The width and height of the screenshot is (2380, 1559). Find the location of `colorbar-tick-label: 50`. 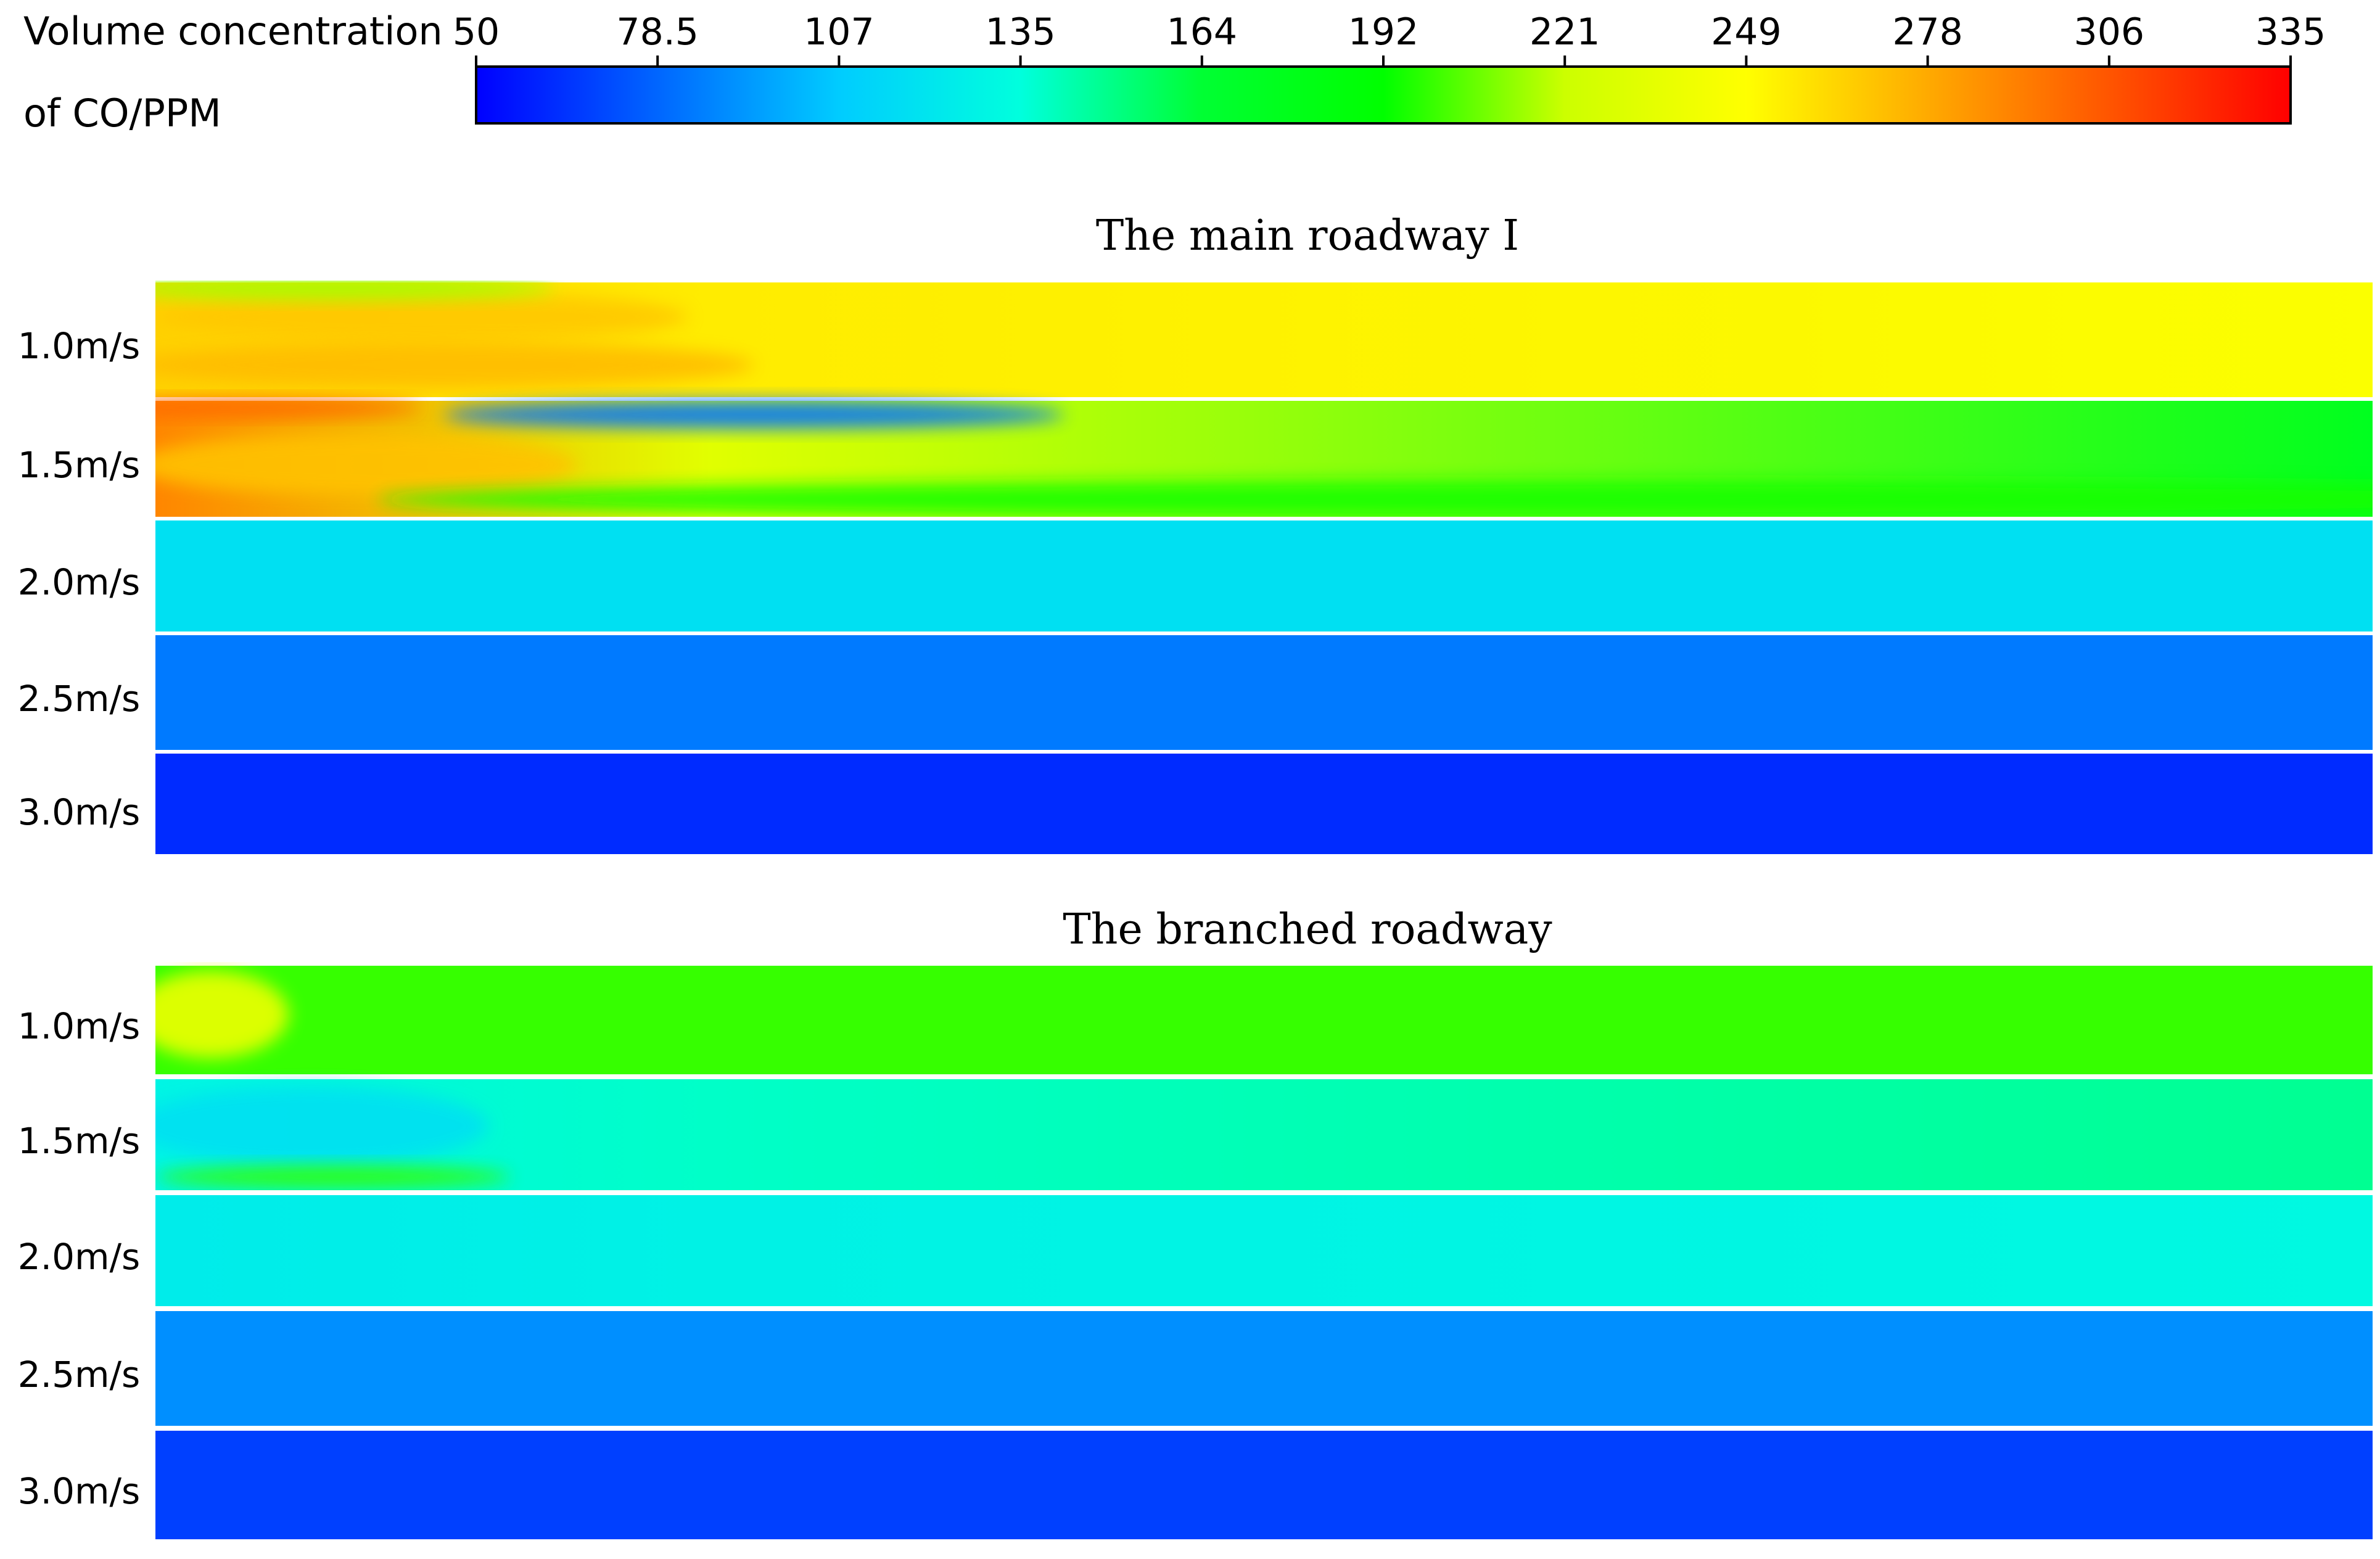

colorbar-tick-label: 50 is located at coordinates (476, 32).